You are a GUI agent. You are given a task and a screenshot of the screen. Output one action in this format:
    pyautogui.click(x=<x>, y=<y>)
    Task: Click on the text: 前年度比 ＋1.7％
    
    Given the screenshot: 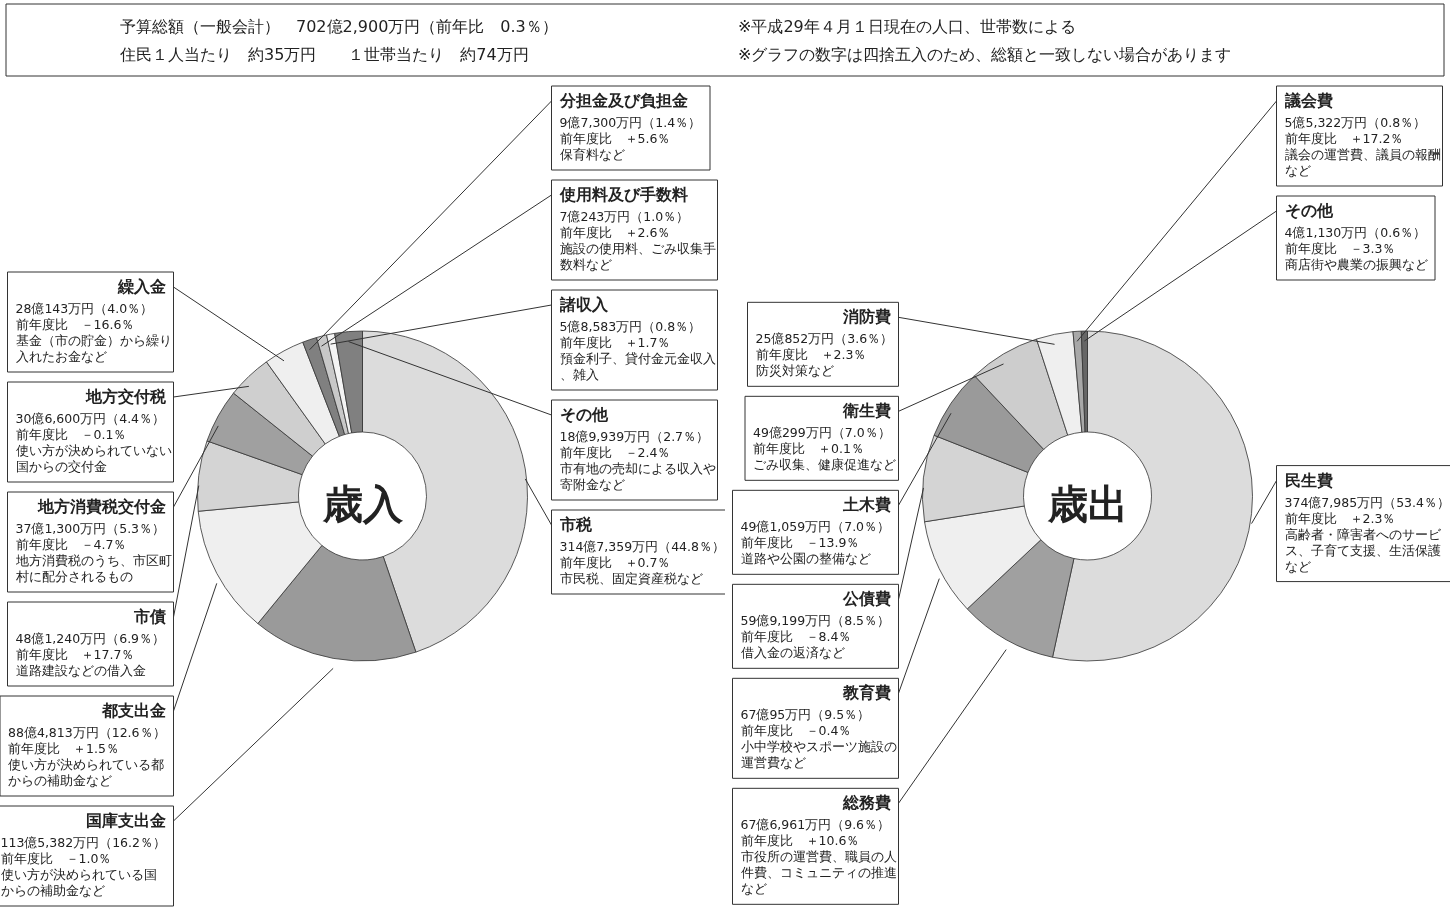 What is the action you would take?
    pyautogui.click(x=615, y=342)
    